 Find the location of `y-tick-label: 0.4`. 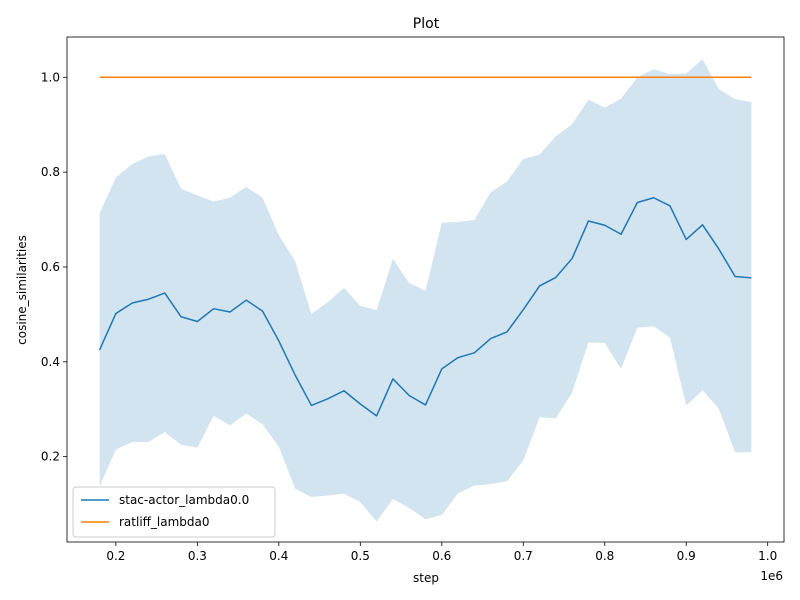

y-tick-label: 0.4 is located at coordinates (50, 362).